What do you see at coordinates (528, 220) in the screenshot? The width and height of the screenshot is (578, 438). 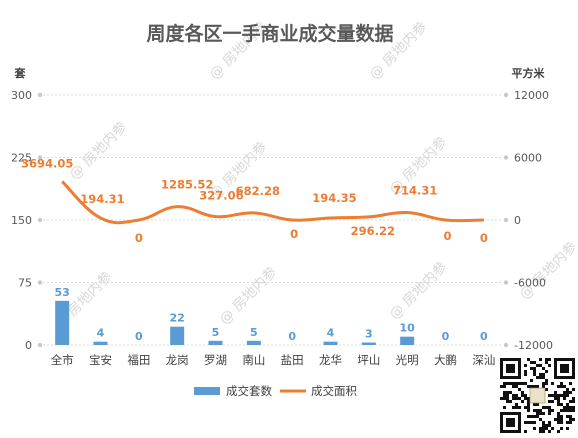 I see `right-axis-ticks: -12000 -6000 0 6000 12000` at bounding box center [528, 220].